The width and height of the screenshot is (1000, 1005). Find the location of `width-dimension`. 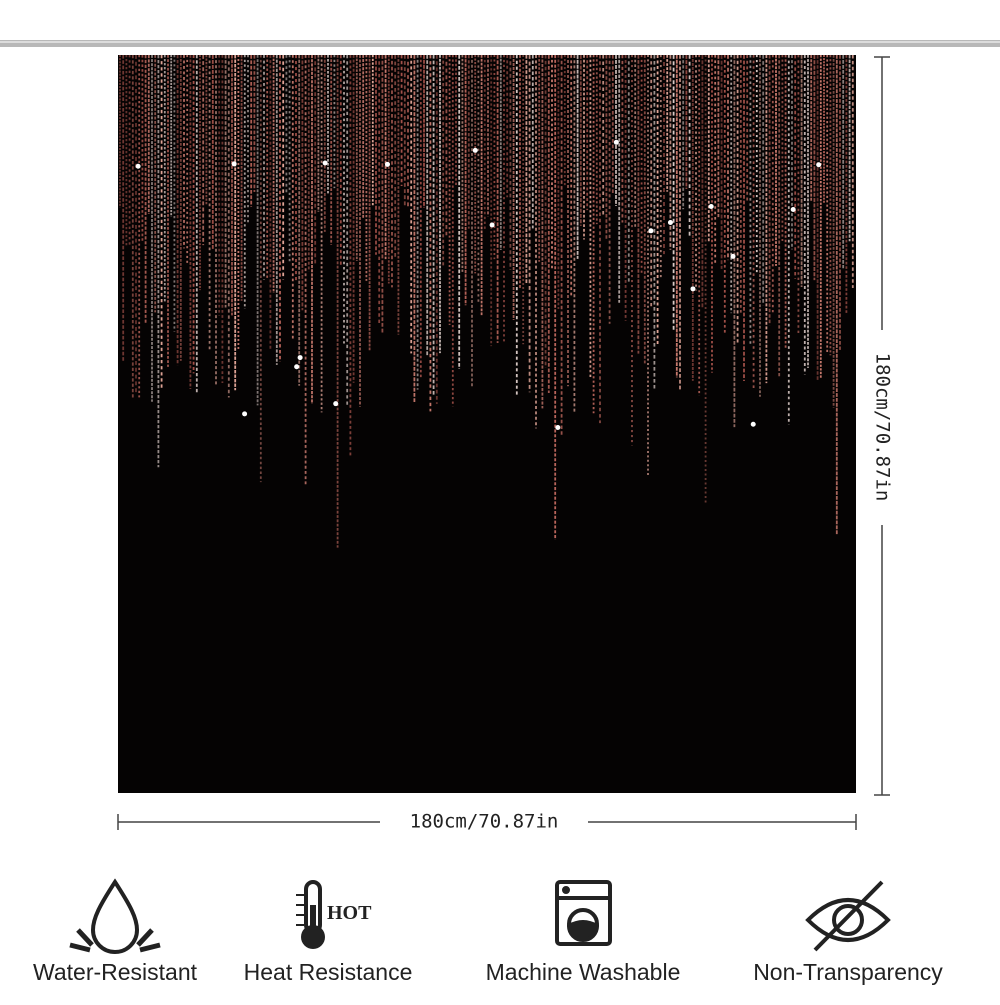

width-dimension is located at coordinates (487, 822).